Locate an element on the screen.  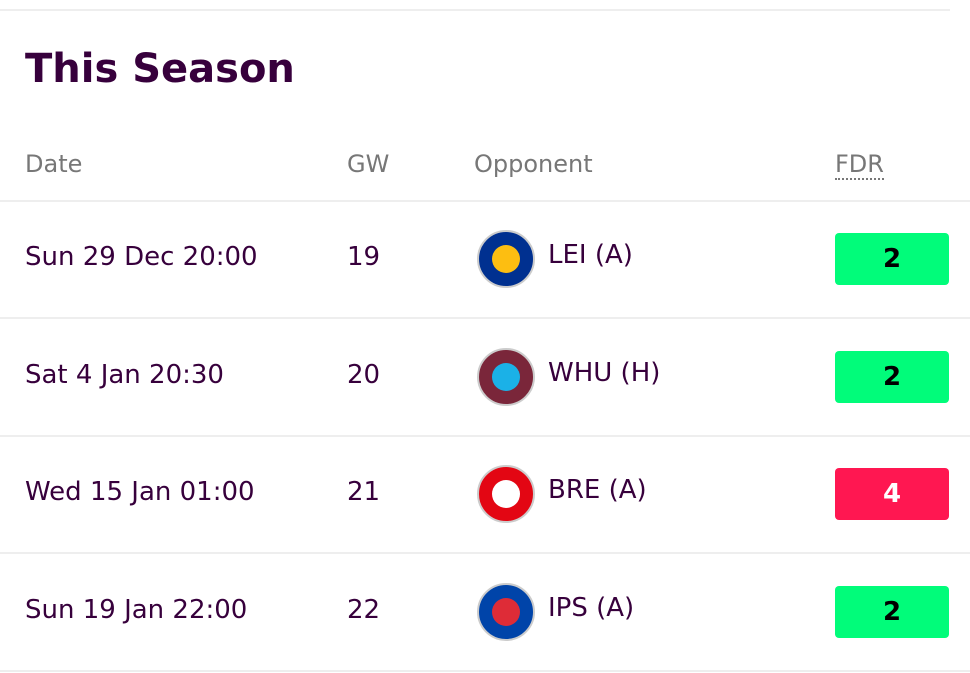
header: GW is located at coordinates (368, 164).